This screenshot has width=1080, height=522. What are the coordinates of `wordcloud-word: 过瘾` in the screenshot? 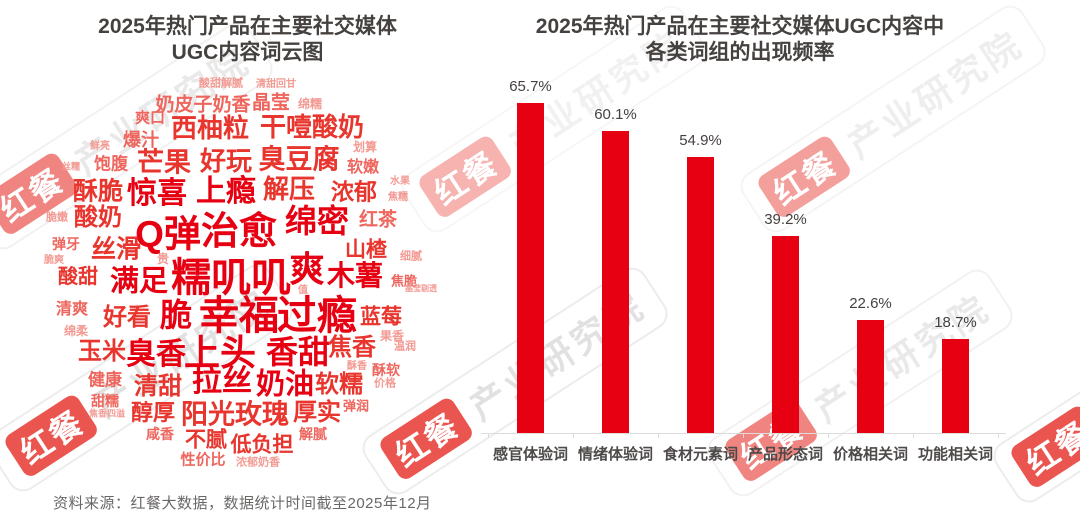 It's located at (317, 316).